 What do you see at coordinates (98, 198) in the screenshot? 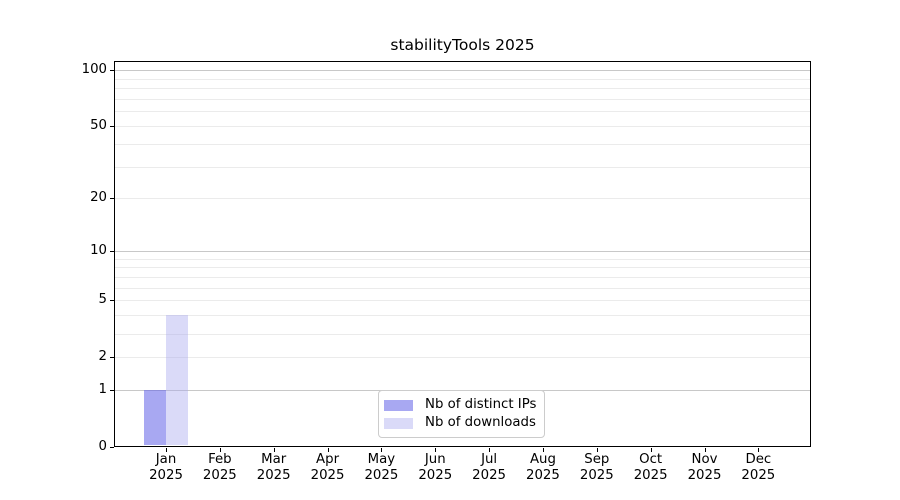
I see `y-tick-label-20: 20` at bounding box center [98, 198].